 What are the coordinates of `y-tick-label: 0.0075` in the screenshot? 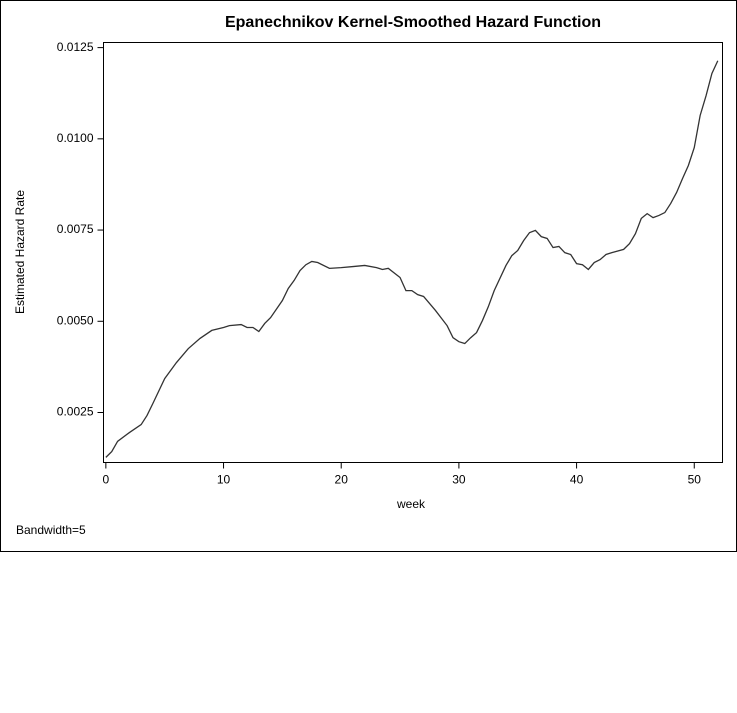 It's located at (75, 229).